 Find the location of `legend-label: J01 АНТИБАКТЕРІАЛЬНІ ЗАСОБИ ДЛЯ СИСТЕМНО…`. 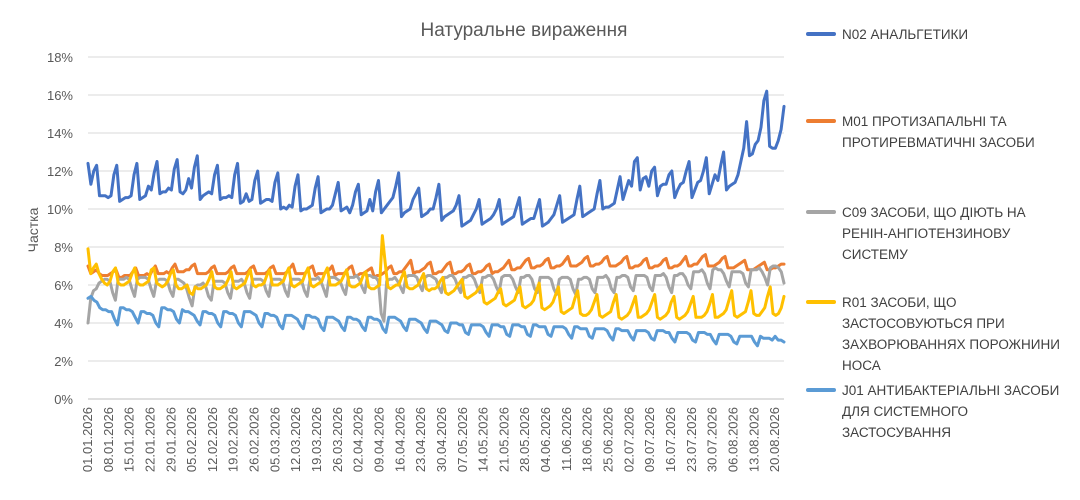

legend-label: J01 АНТИБАКТЕРІАЛЬНІ ЗАСОБИ ДЛЯ СИСТЕМНО… is located at coordinates (951, 411).